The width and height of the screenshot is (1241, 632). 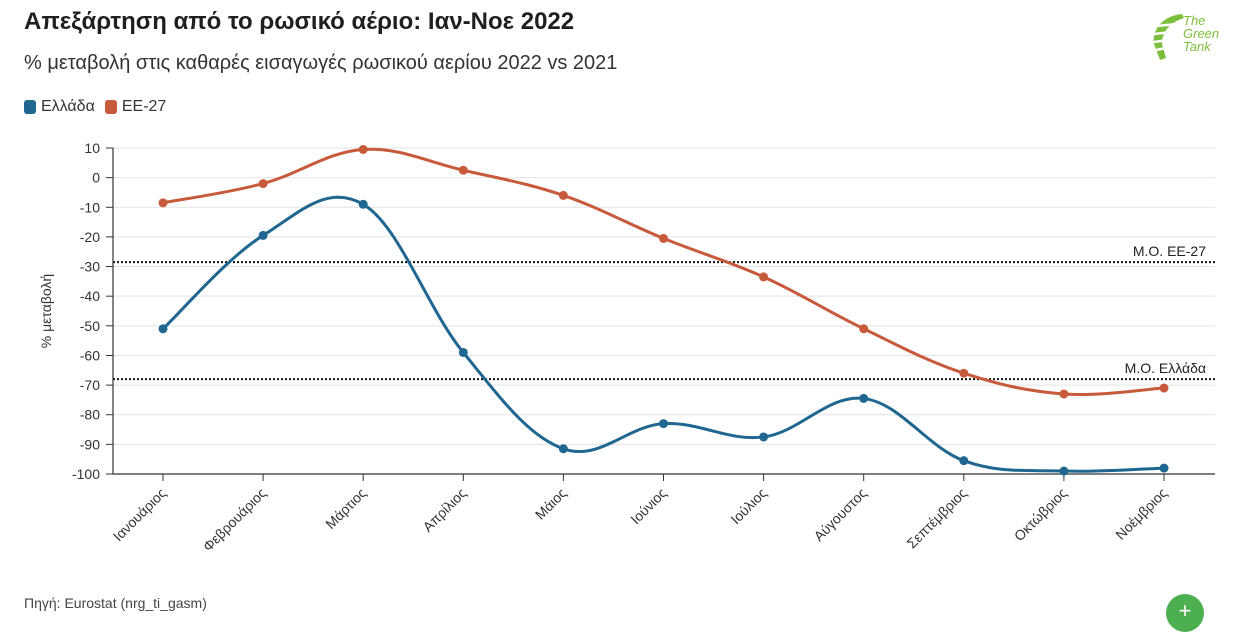 What do you see at coordinates (90, 207) in the screenshot?
I see `y-tick-label: -10` at bounding box center [90, 207].